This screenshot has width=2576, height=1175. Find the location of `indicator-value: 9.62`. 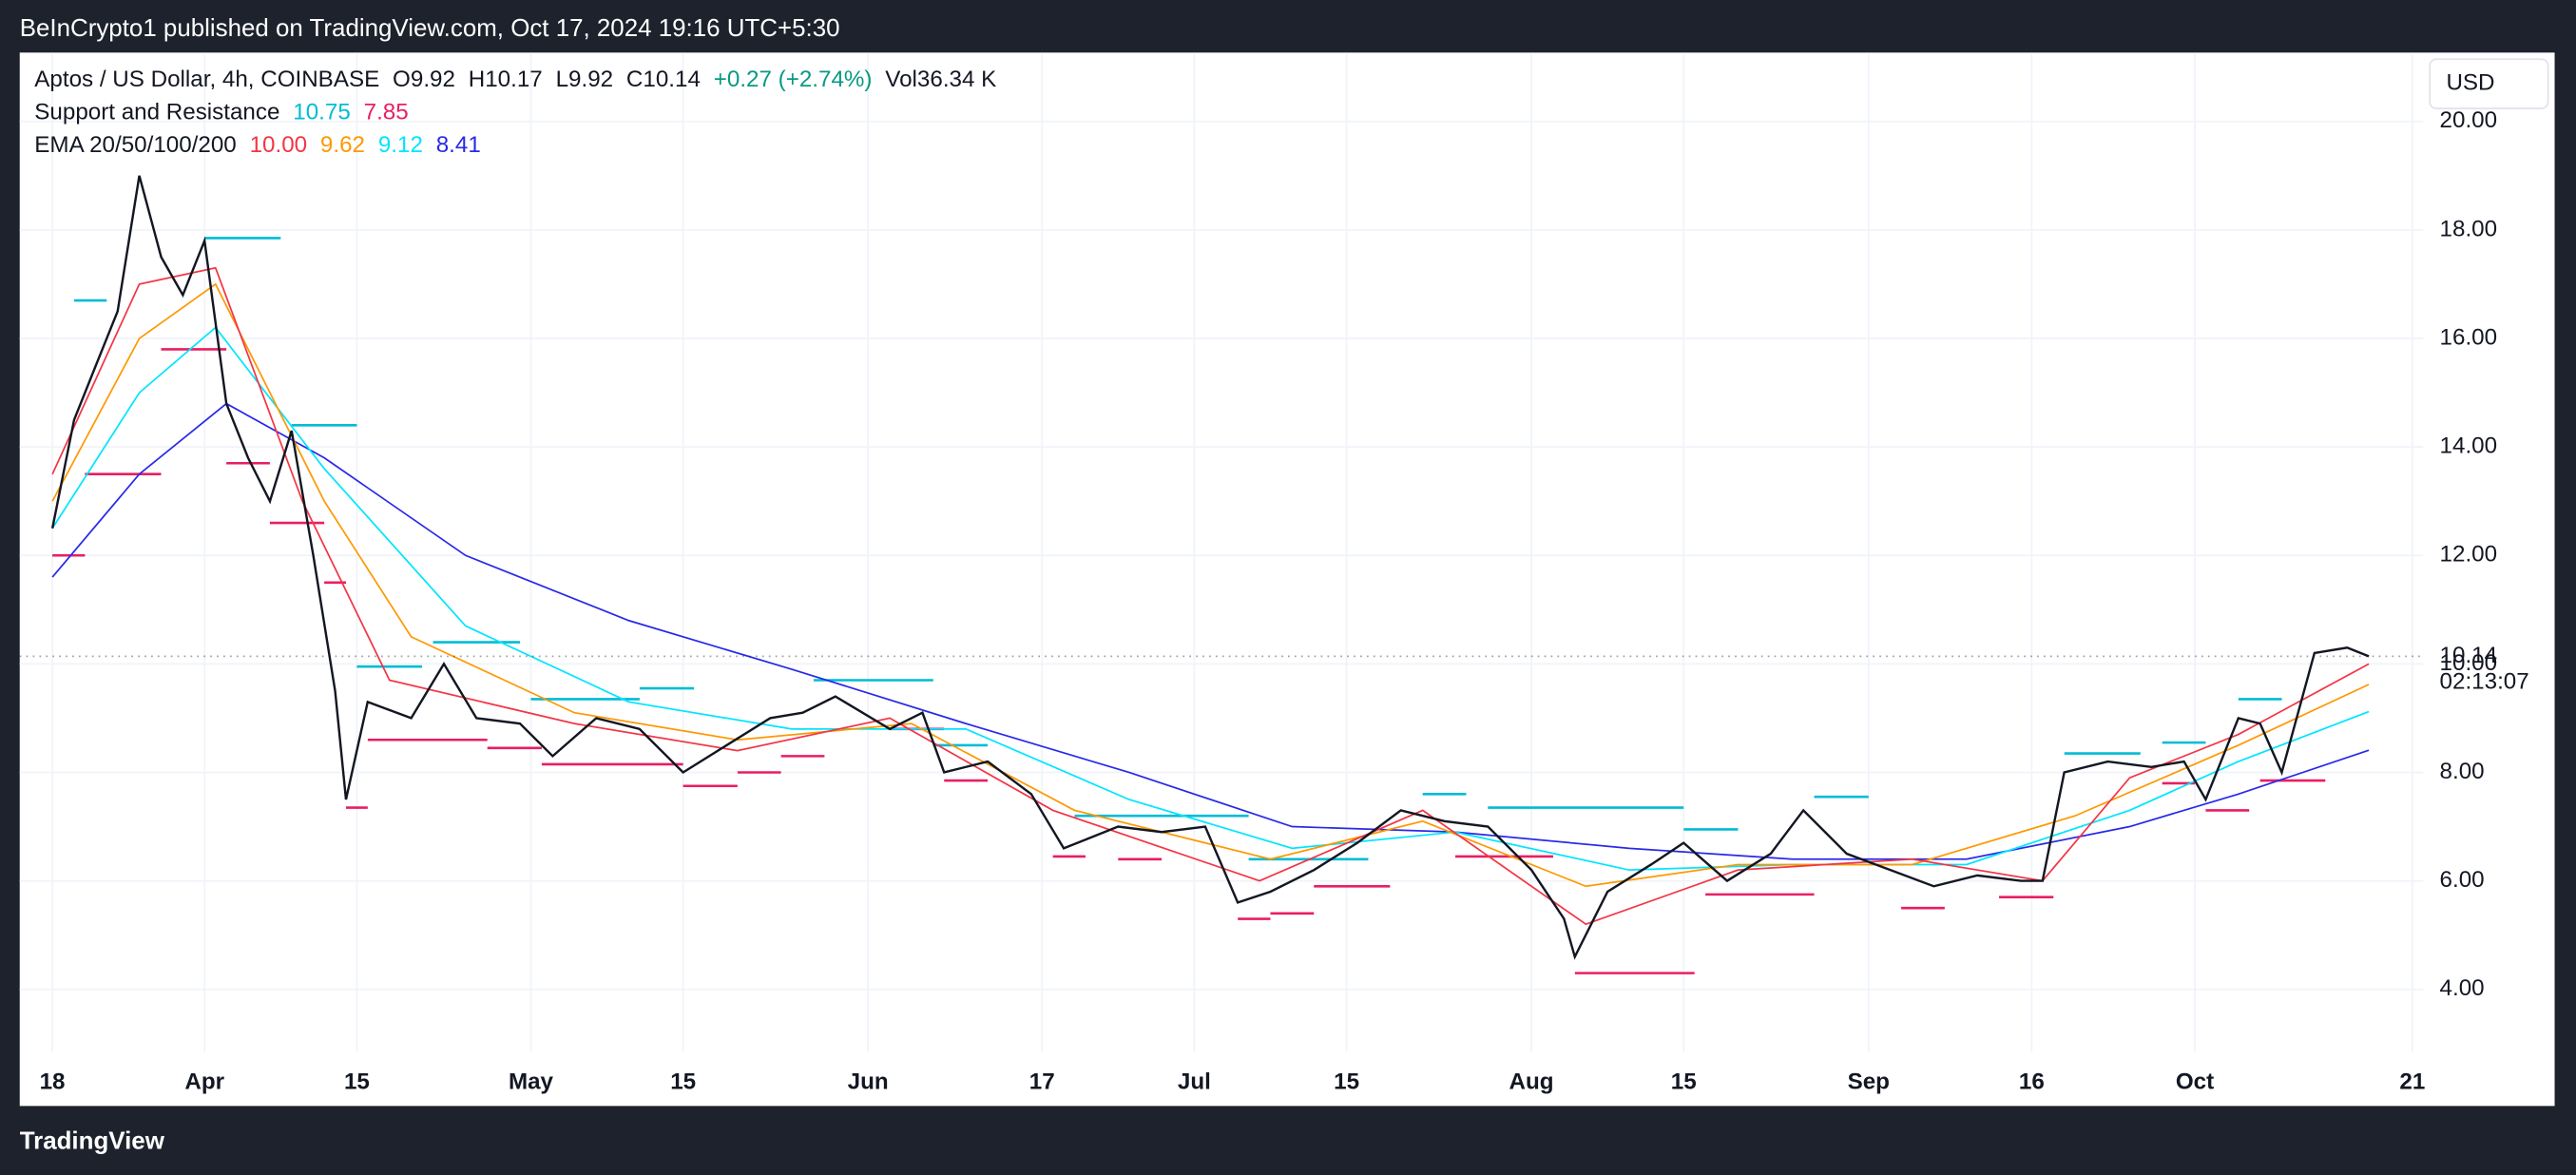

indicator-value: 9.62 is located at coordinates (342, 145).